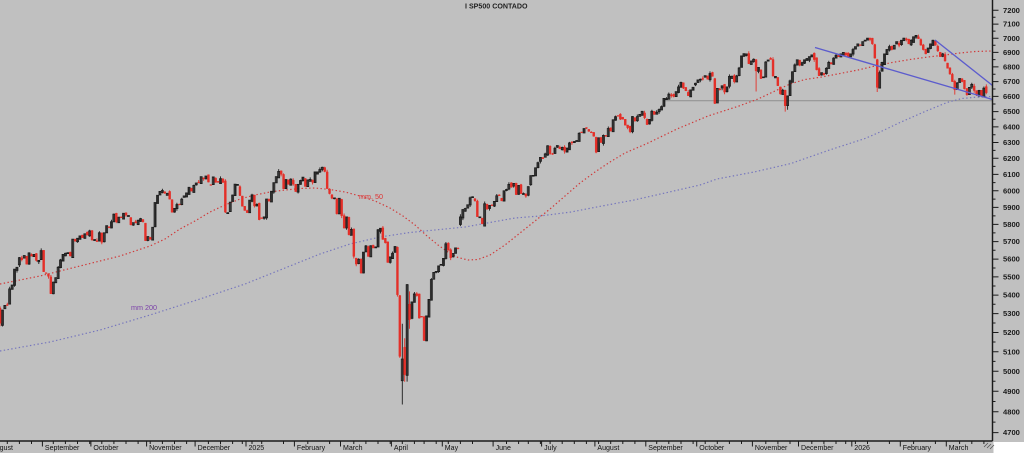 Image resolution: width=1024 pixels, height=453 pixels. What do you see at coordinates (1011, 142) in the screenshot?
I see `svg-text: 6300` at bounding box center [1011, 142].